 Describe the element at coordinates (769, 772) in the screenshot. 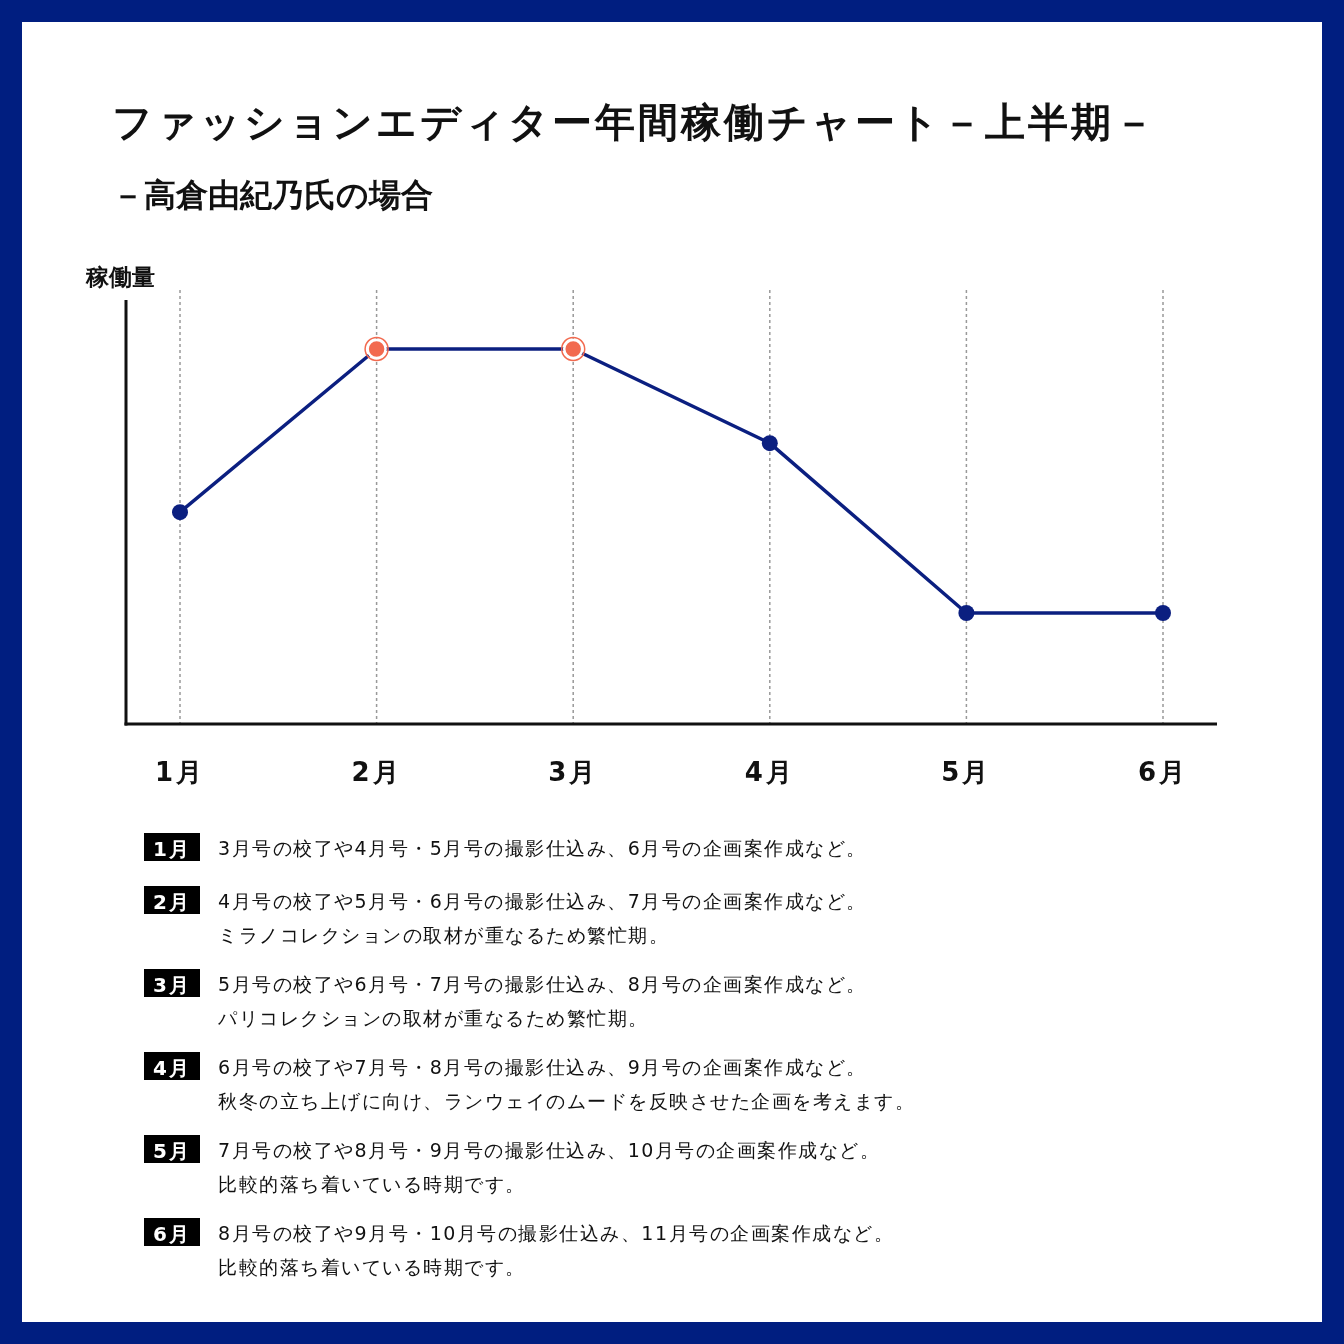

I see `x-tick-label: 4月` at that location.